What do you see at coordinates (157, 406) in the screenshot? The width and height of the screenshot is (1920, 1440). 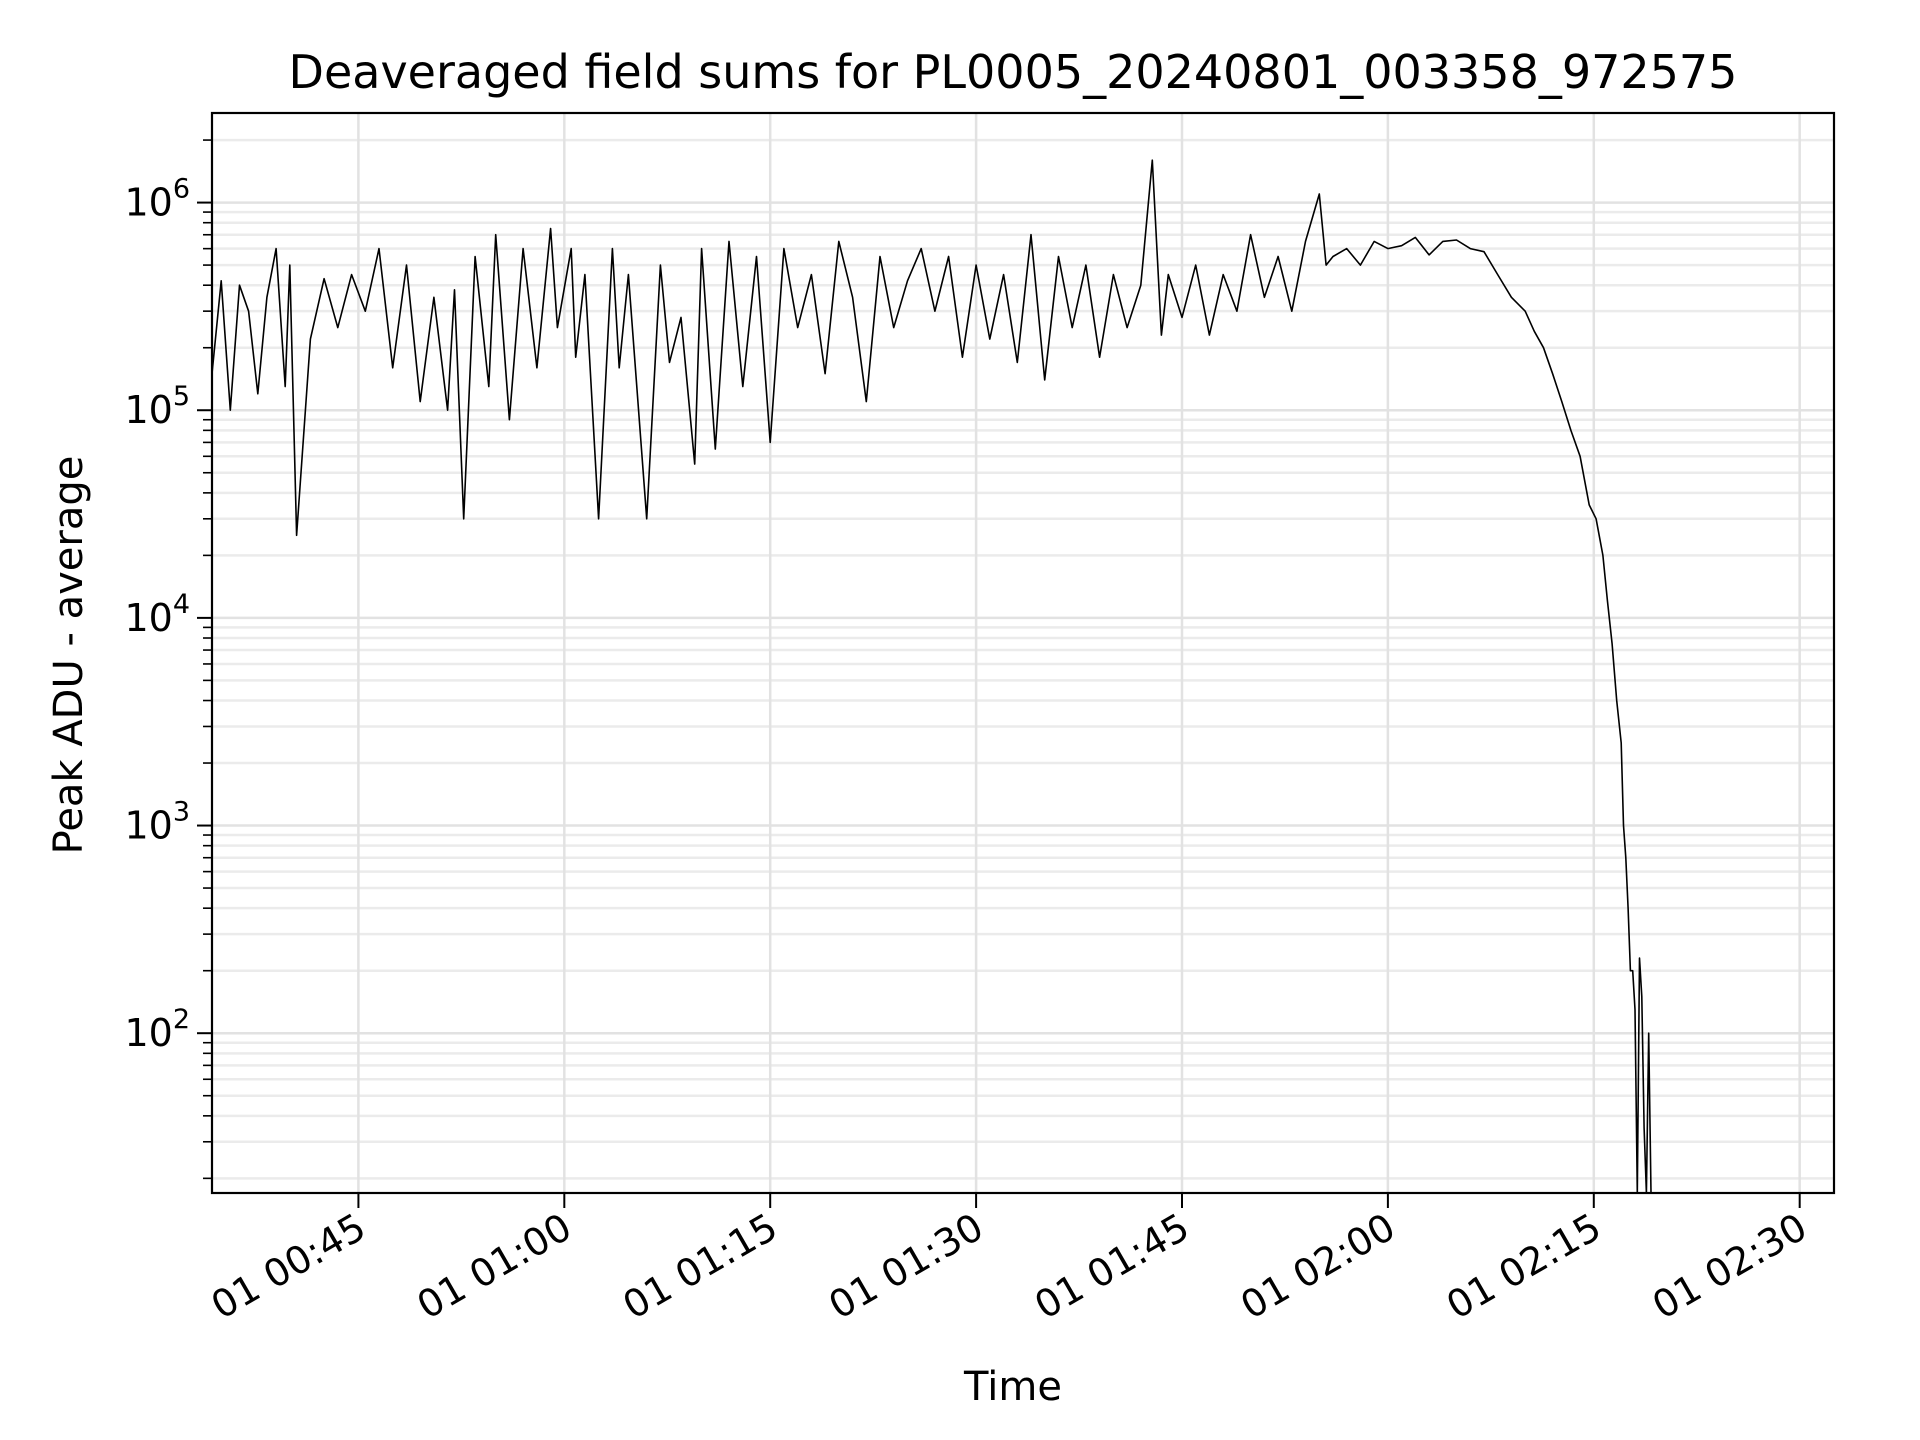 I see `y-tick-label: 10⁵` at bounding box center [157, 406].